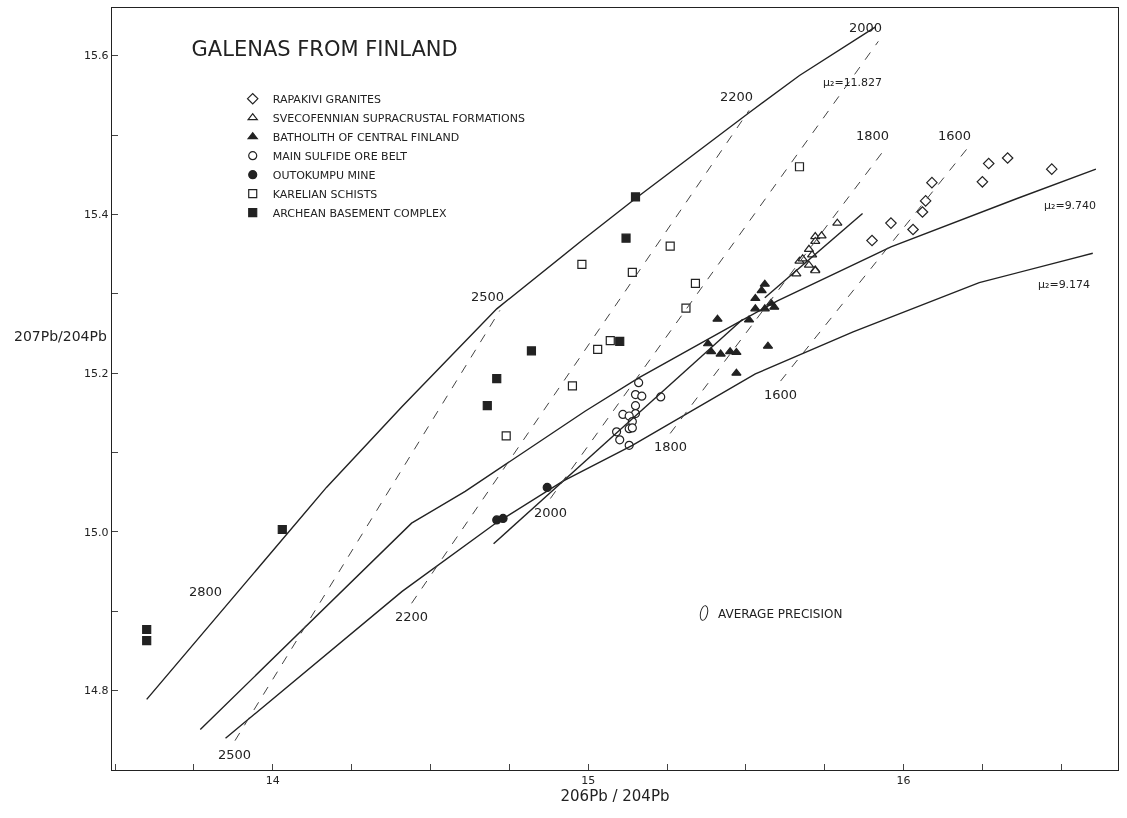 The width and height of the screenshot is (1127, 818). I want to click on annotation: μ₂=9.740, so click(1070, 205).